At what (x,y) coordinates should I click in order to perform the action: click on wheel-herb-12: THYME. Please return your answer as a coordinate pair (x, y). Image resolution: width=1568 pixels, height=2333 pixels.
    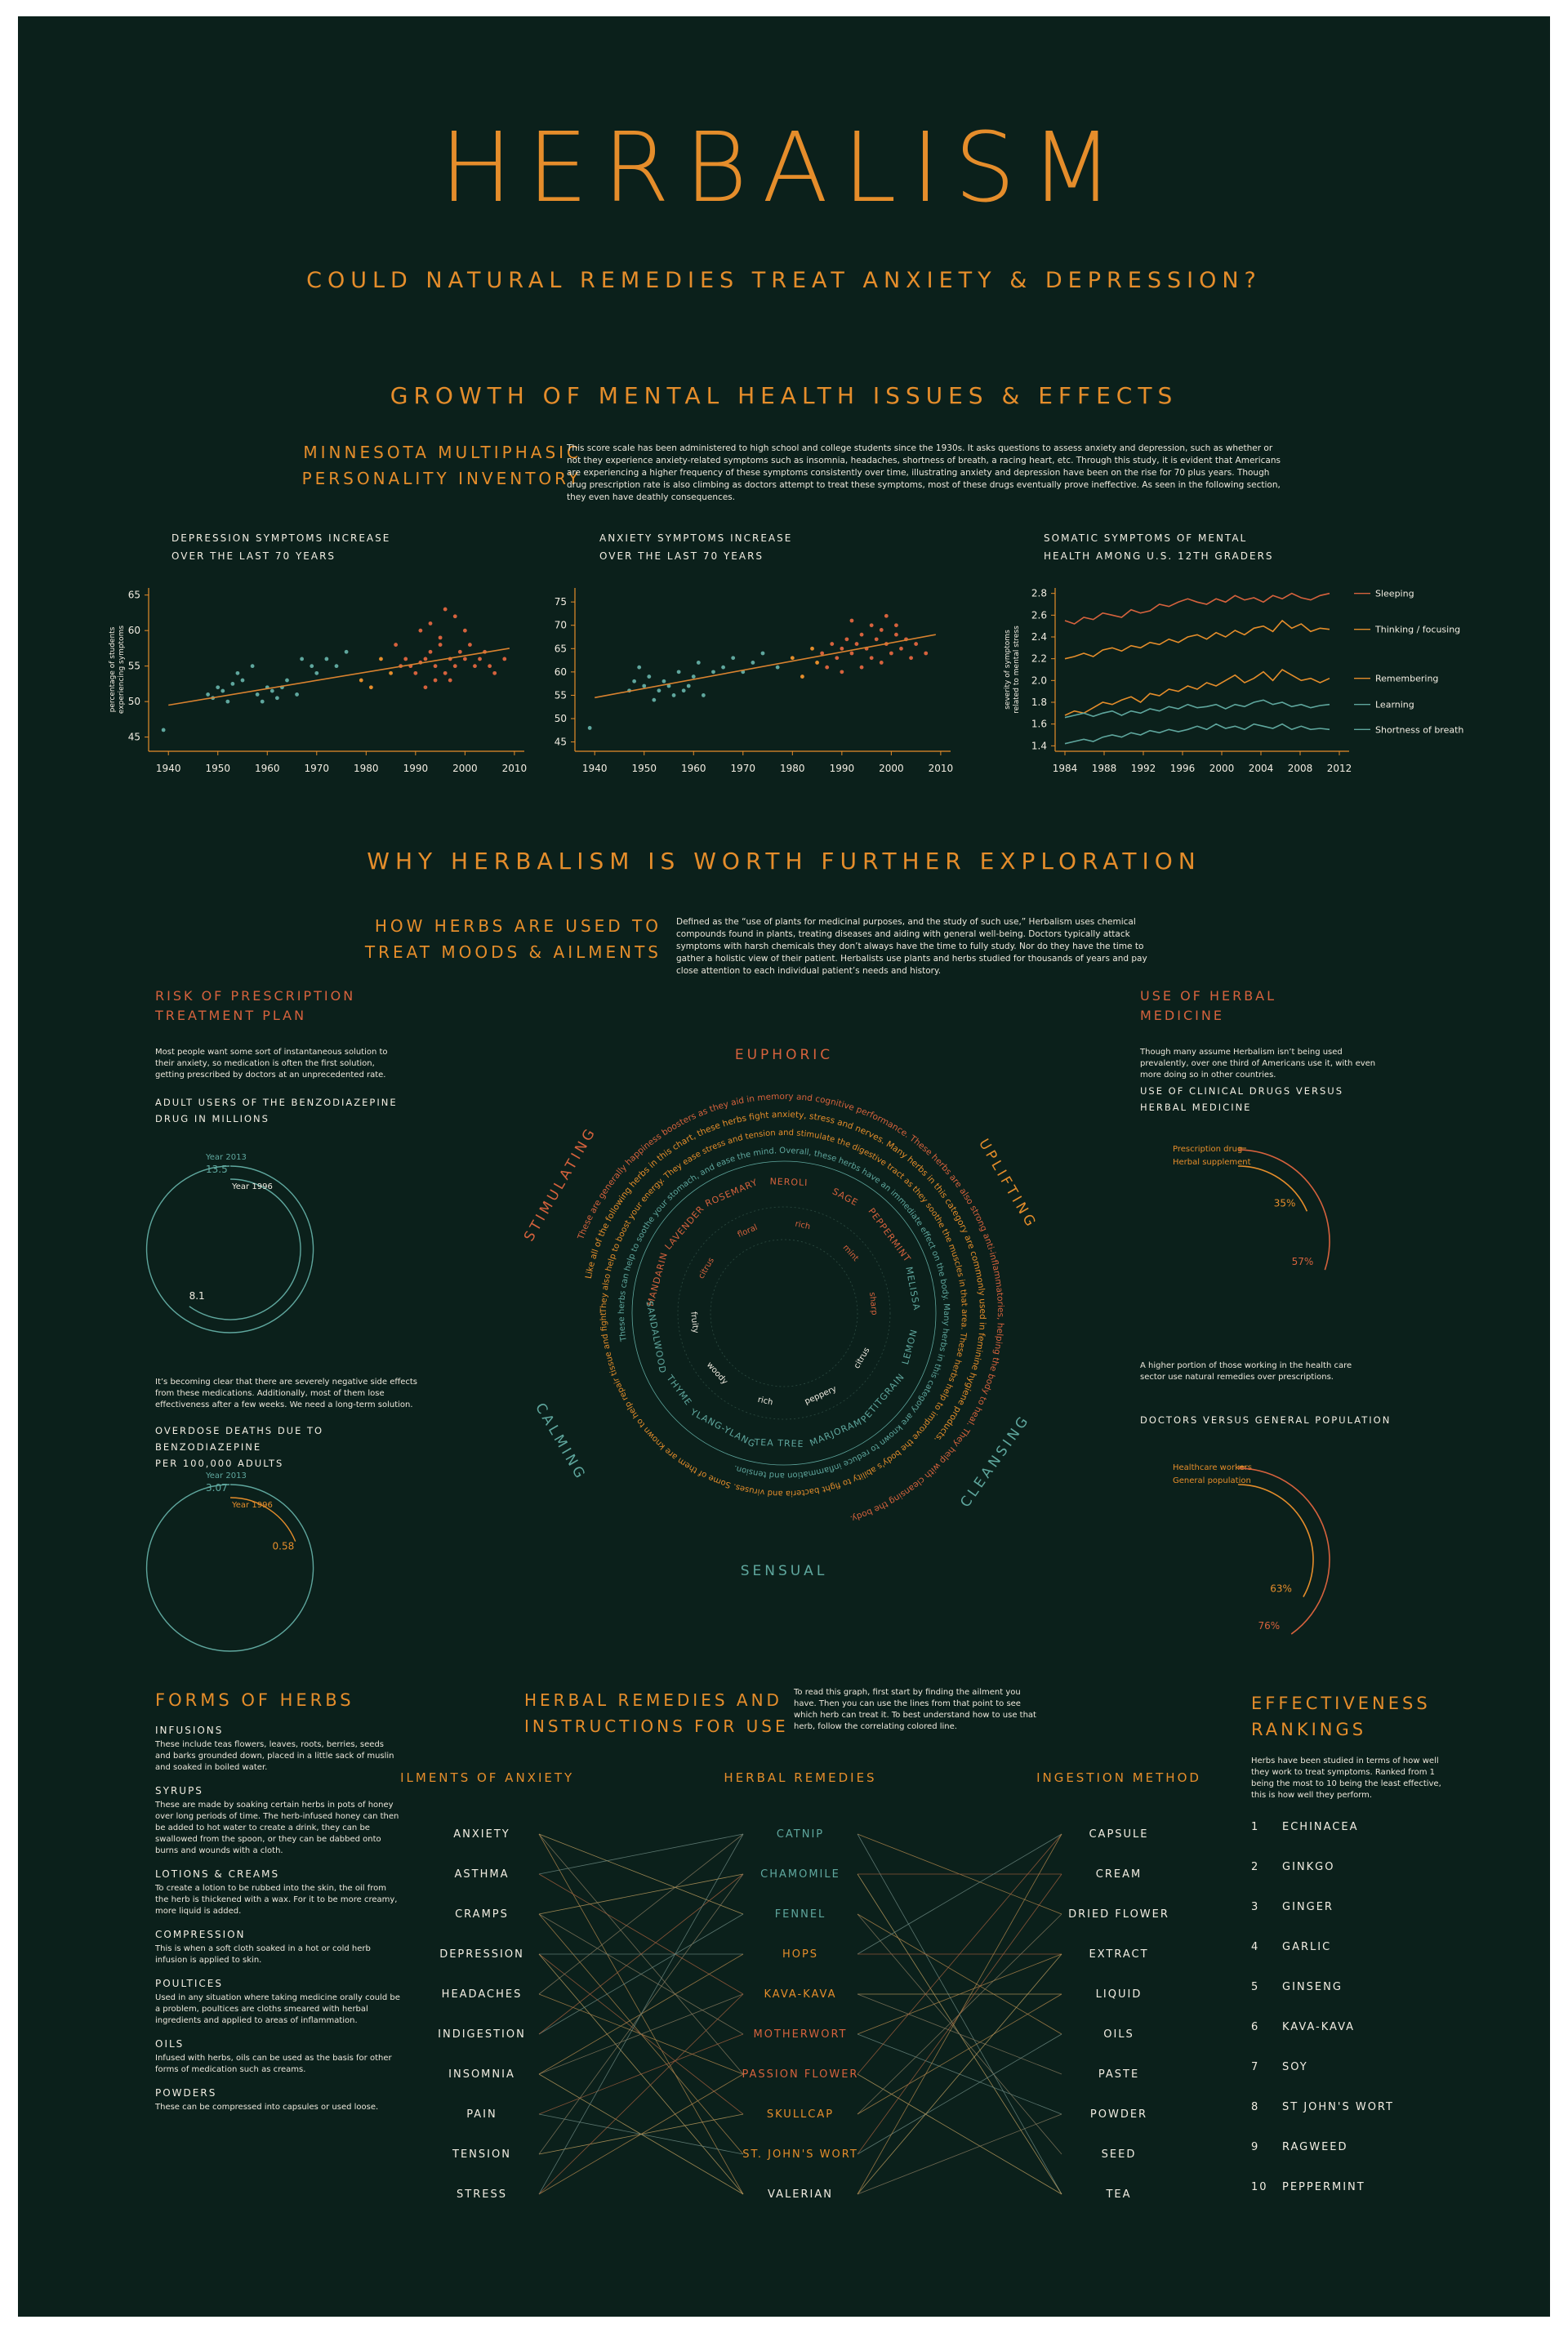
    Looking at the image, I should click on (679, 1391).